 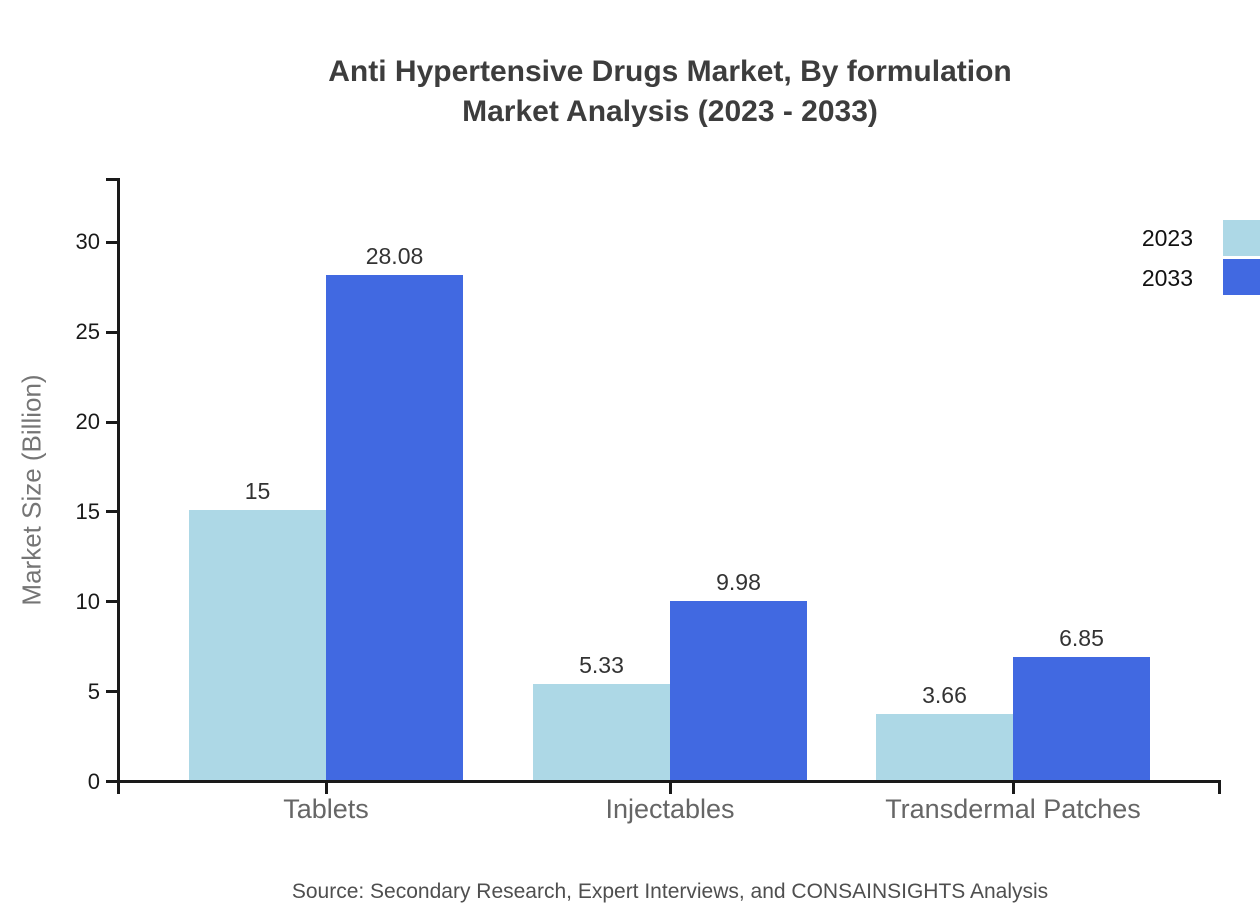 What do you see at coordinates (670, 809) in the screenshot?
I see `category-label: Injectables` at bounding box center [670, 809].